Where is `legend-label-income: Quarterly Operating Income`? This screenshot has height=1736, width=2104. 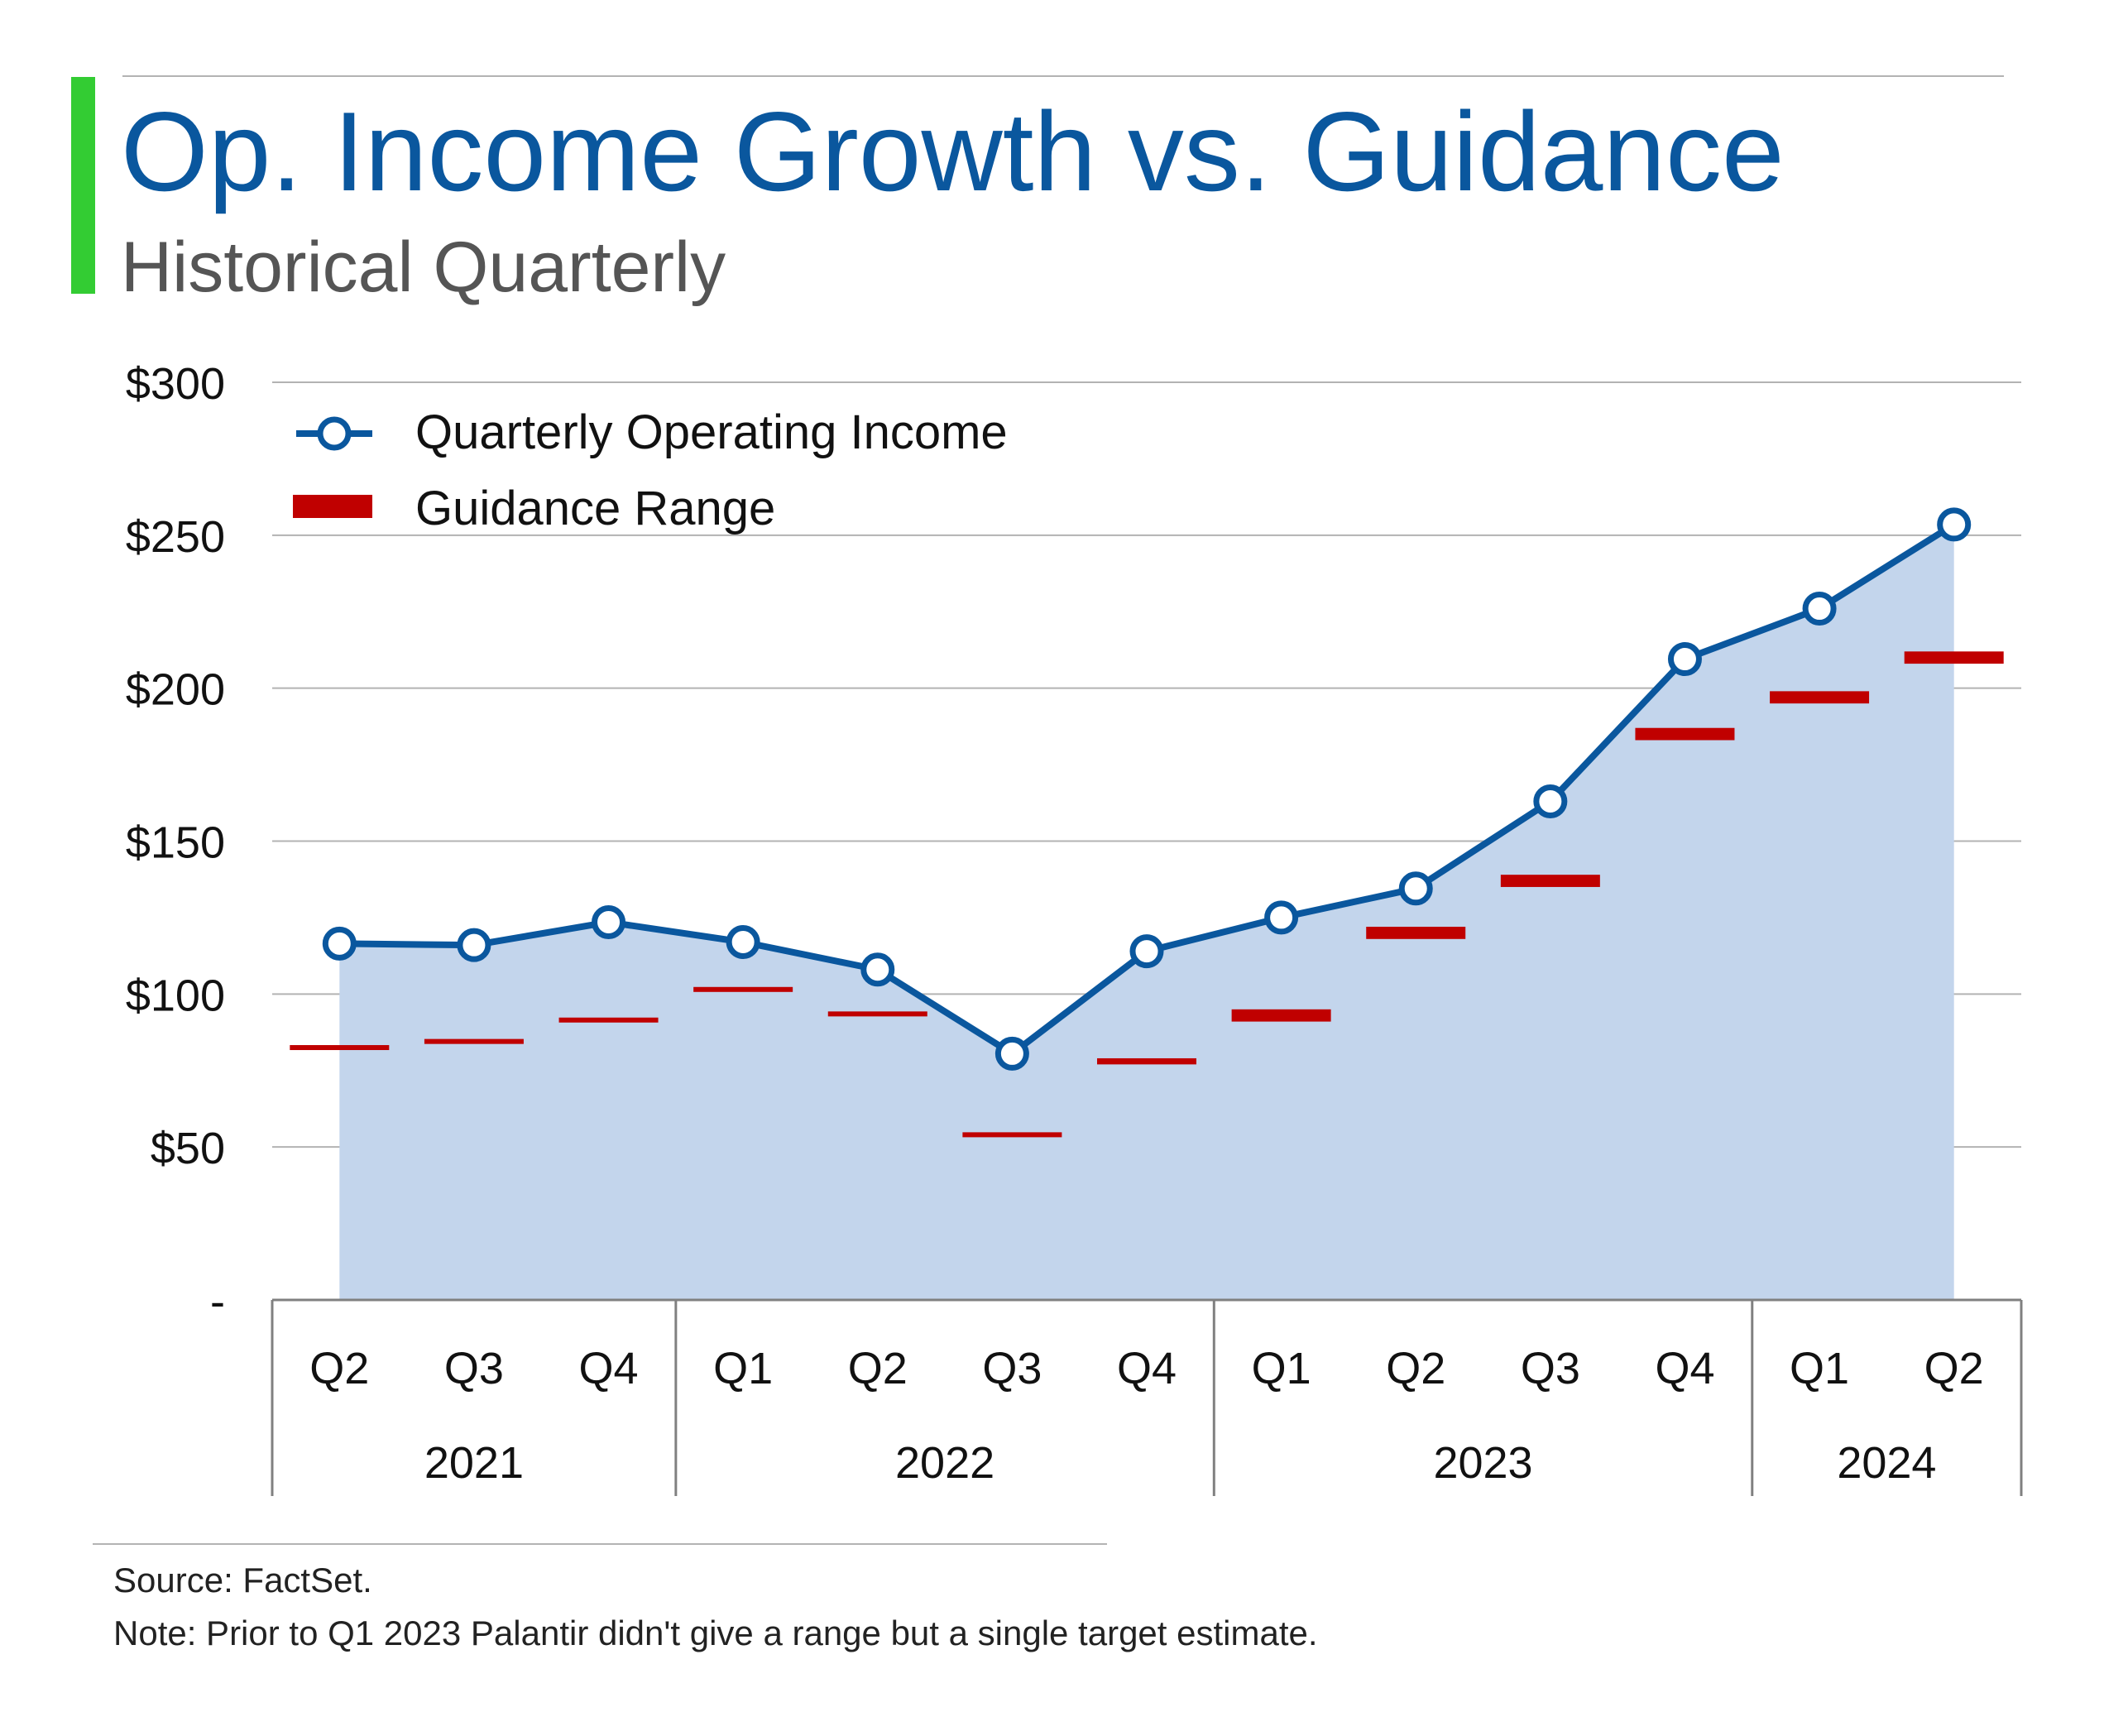
legend-label-income: Quarterly Operating Income is located at coordinates (712, 432).